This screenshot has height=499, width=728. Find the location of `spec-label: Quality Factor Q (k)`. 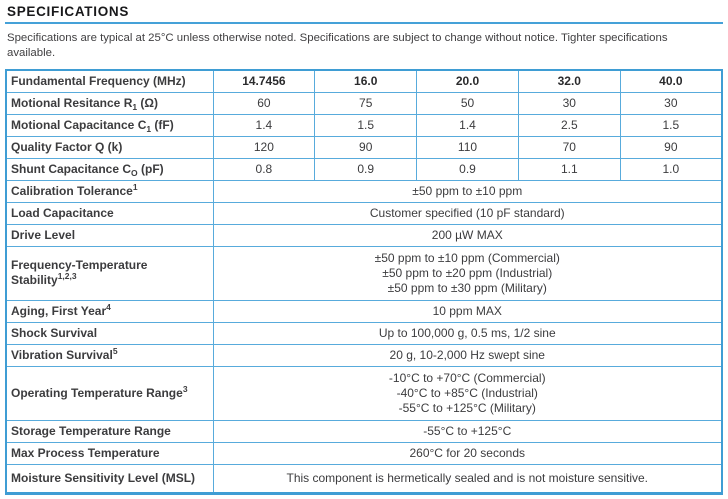

spec-label: Quality Factor Q (k) is located at coordinates (109, 147).